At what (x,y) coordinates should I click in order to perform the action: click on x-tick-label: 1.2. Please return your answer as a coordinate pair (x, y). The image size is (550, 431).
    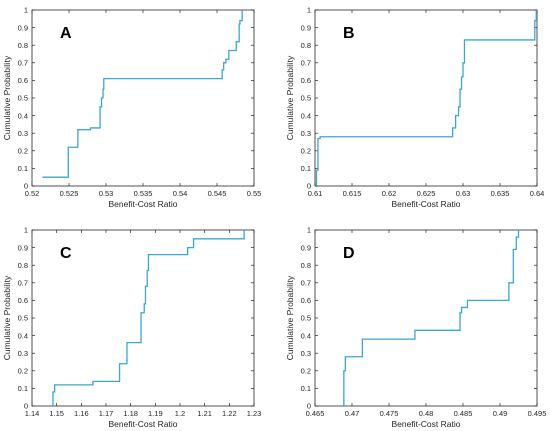
    Looking at the image, I should click on (180, 413).